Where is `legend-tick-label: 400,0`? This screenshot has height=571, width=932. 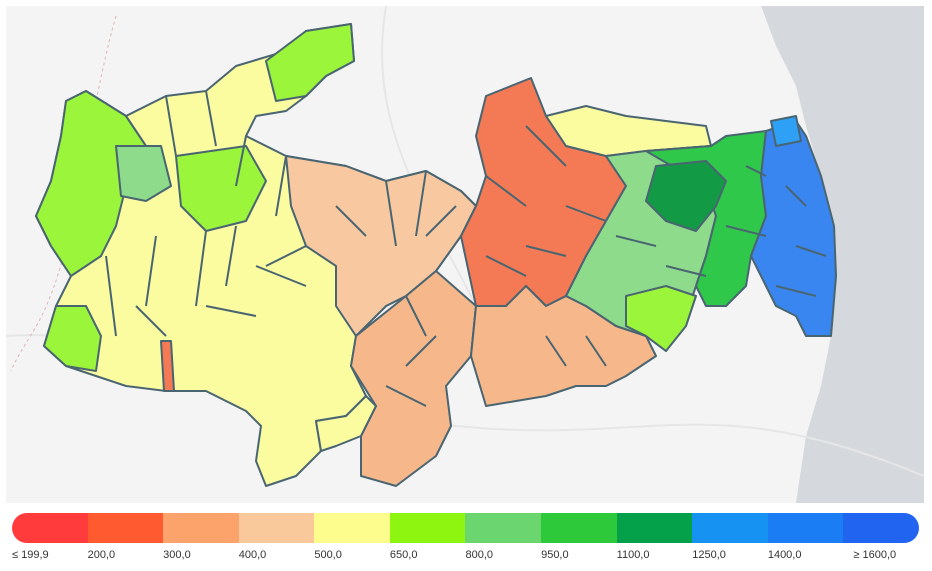 legend-tick-label: 400,0 is located at coordinates (252, 555).